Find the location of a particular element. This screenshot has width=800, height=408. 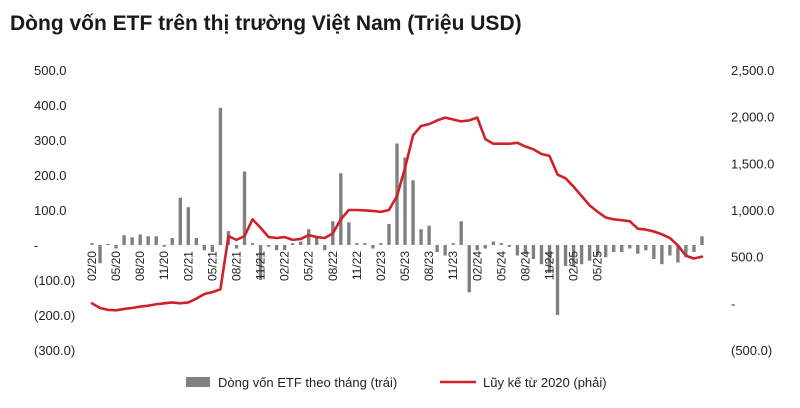

x-tick-label: 02/20 is located at coordinates (92, 266).